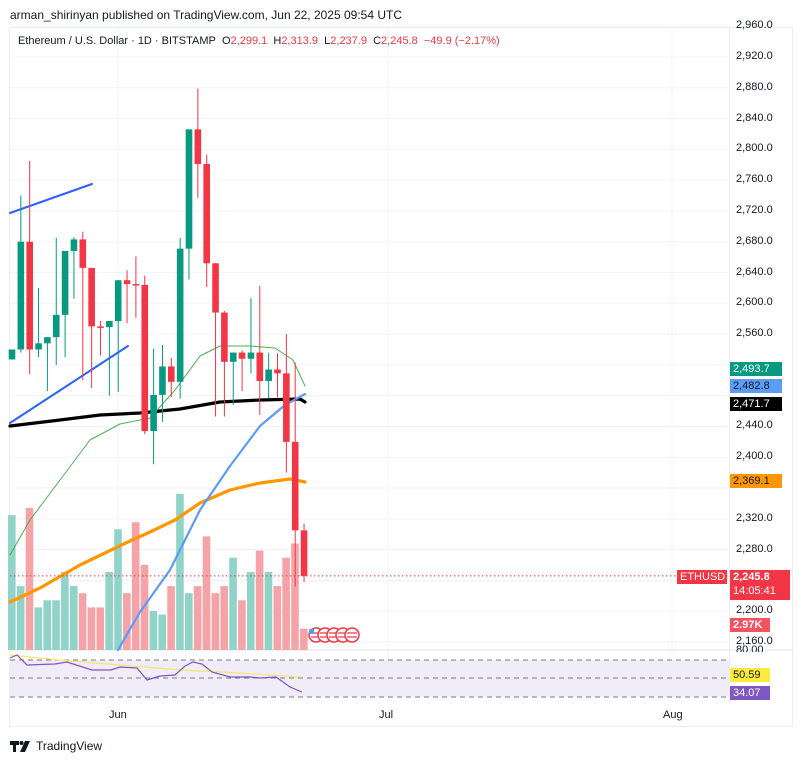 This screenshot has width=804, height=764. Describe the element at coordinates (754, 591) in the screenshot. I see `bar-countdown: 14:05:41` at that location.